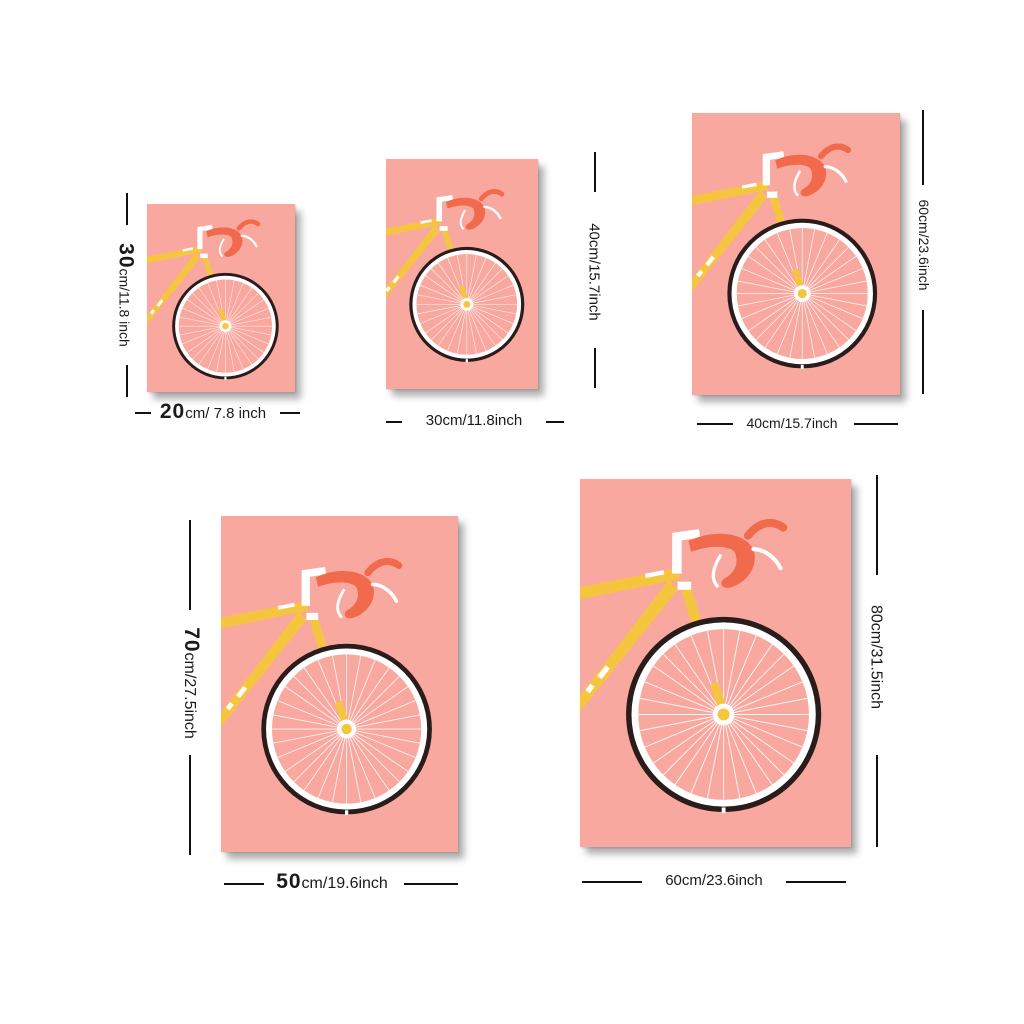  I want to click on height-unit: 60cm/23.6inch, so click(924, 245).